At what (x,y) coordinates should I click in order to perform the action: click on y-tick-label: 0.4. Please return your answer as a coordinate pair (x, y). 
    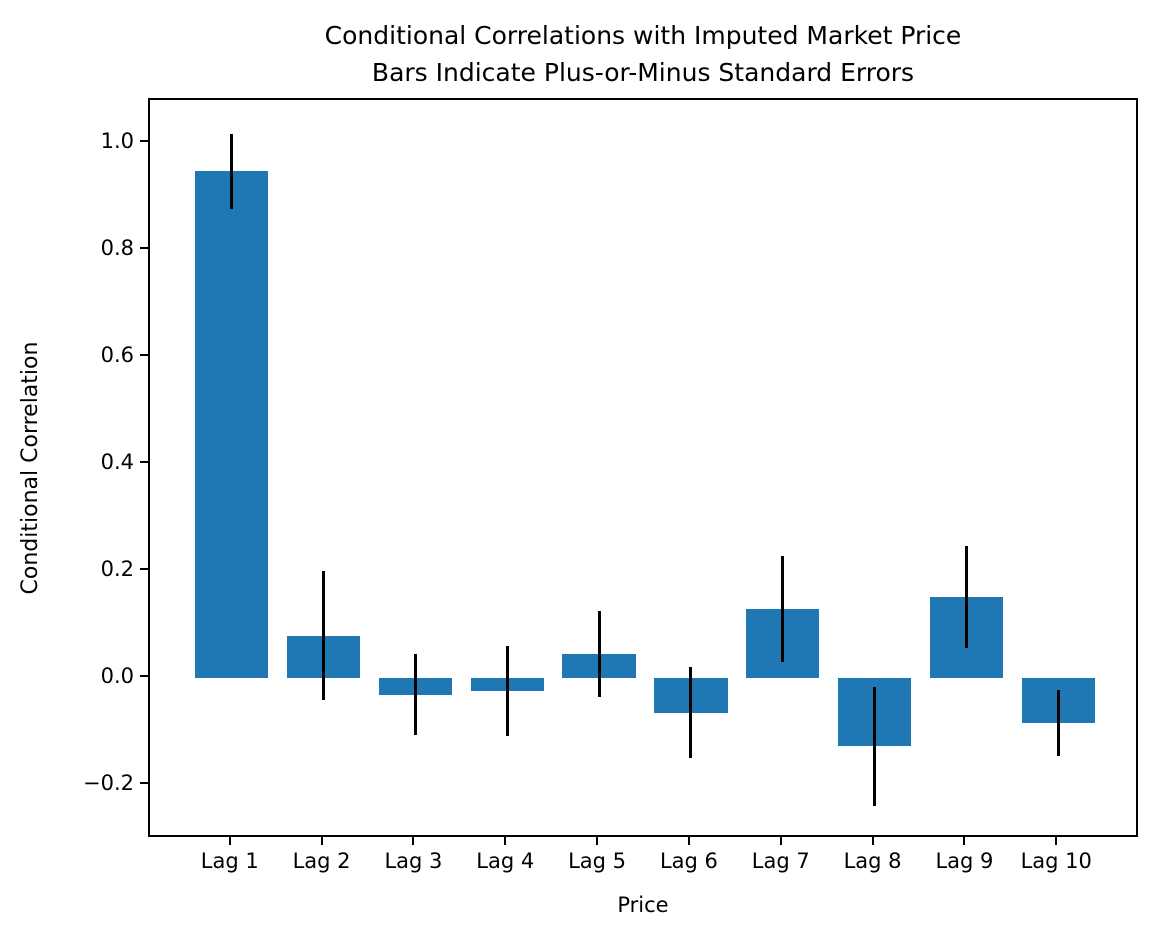
    Looking at the image, I should click on (117, 461).